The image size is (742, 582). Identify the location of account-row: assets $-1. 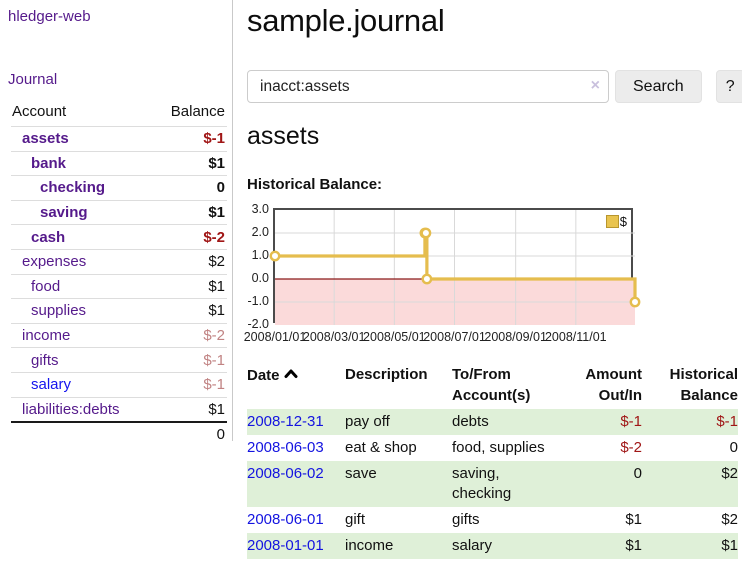
(119, 138).